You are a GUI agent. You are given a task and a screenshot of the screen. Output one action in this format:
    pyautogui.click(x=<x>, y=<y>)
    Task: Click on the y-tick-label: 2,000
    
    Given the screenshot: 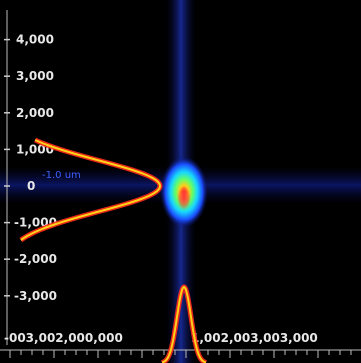 What is the action you would take?
    pyautogui.click(x=35, y=113)
    